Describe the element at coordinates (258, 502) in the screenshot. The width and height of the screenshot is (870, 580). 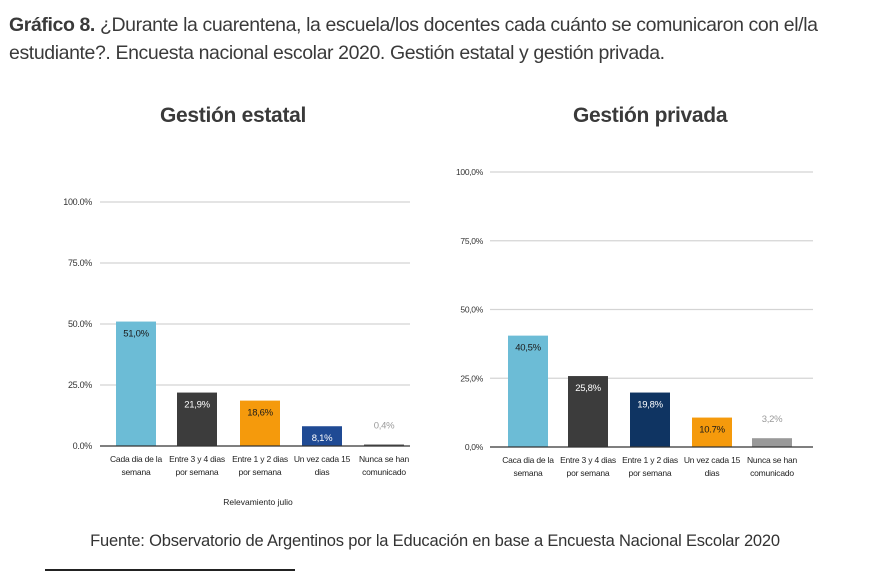
I see `estatal-x-axis-title: Relevamiento julio` at that location.